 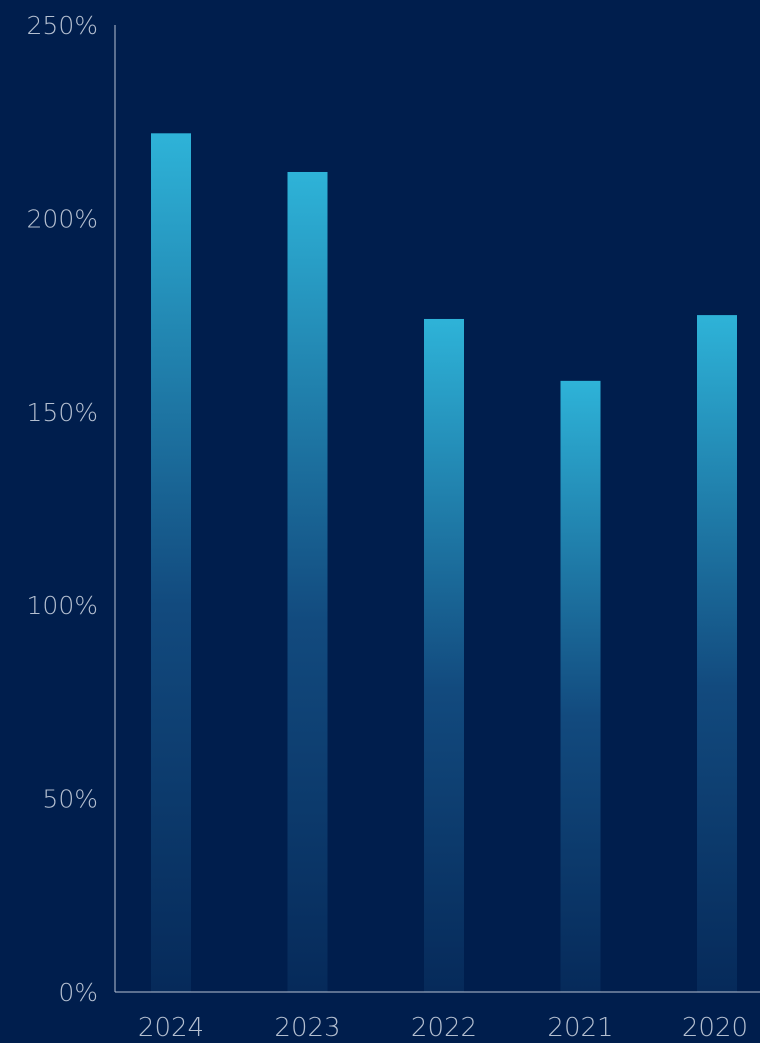 I want to click on x-tick-labels: 2024 2023 2022 2021 2020, so click(x=443, y=1028).